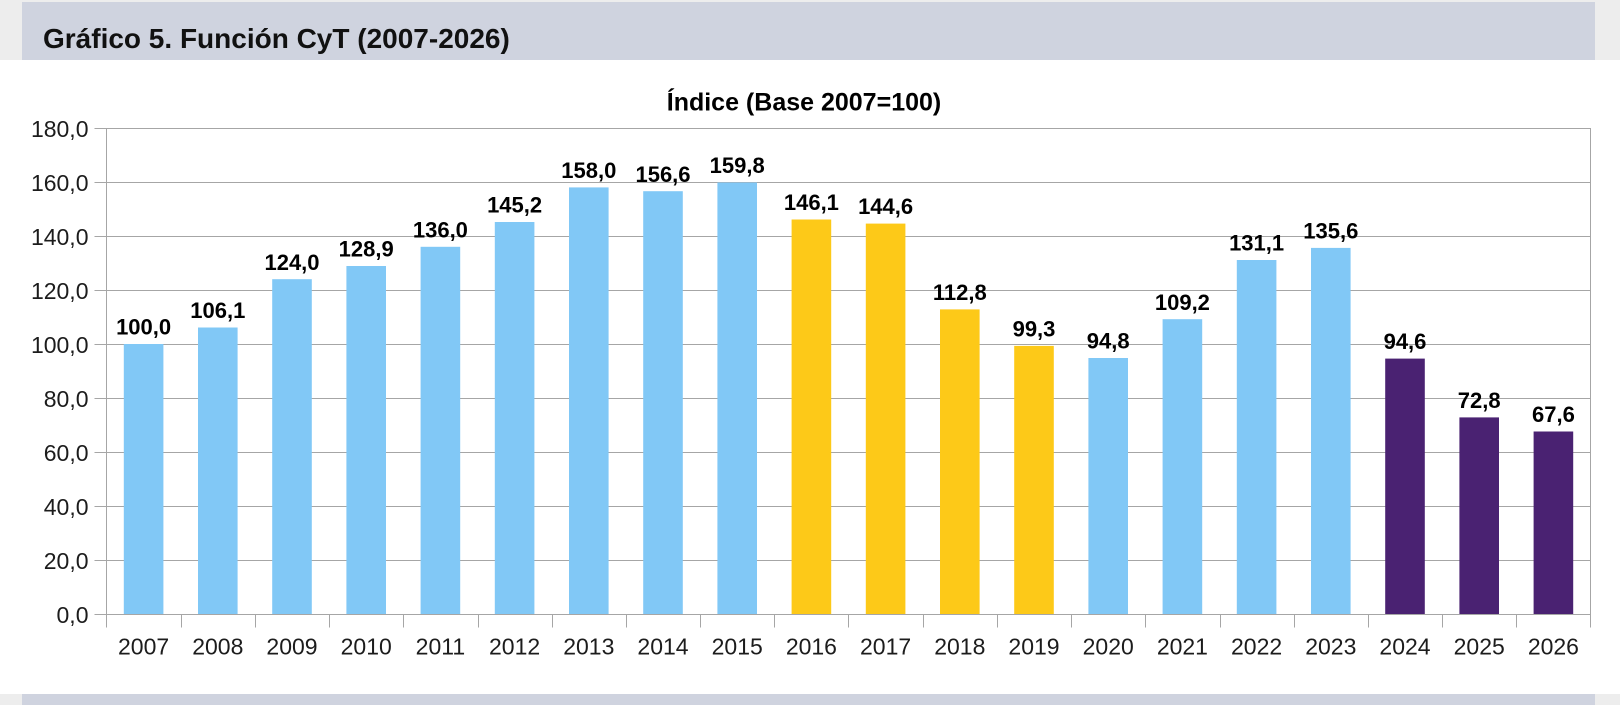 The width and height of the screenshot is (1620, 705). Describe the element at coordinates (811, 647) in the screenshot. I see `svg-text: 2016` at that location.